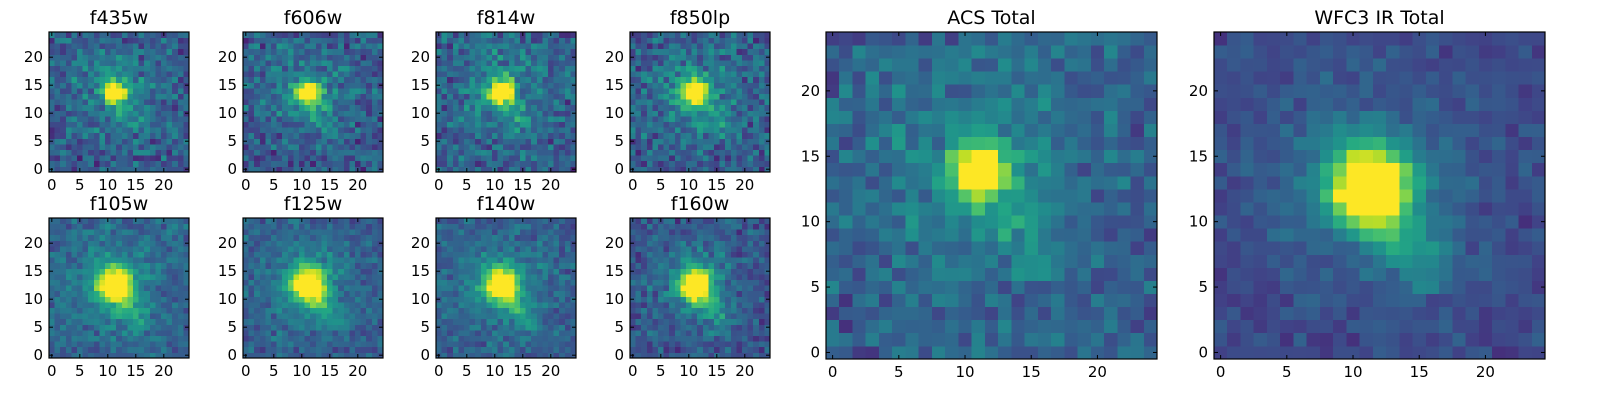 The width and height of the screenshot is (1600, 400). What do you see at coordinates (614, 85) in the screenshot?
I see `y-tick-label: 15` at bounding box center [614, 85].